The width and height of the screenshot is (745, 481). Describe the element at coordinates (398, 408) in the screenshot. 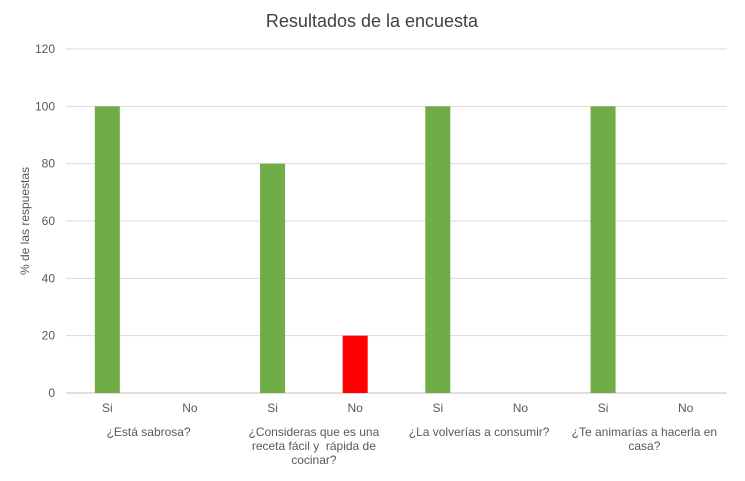

I see `x-tick-labels: Si No Si No Si No Si No` at that location.